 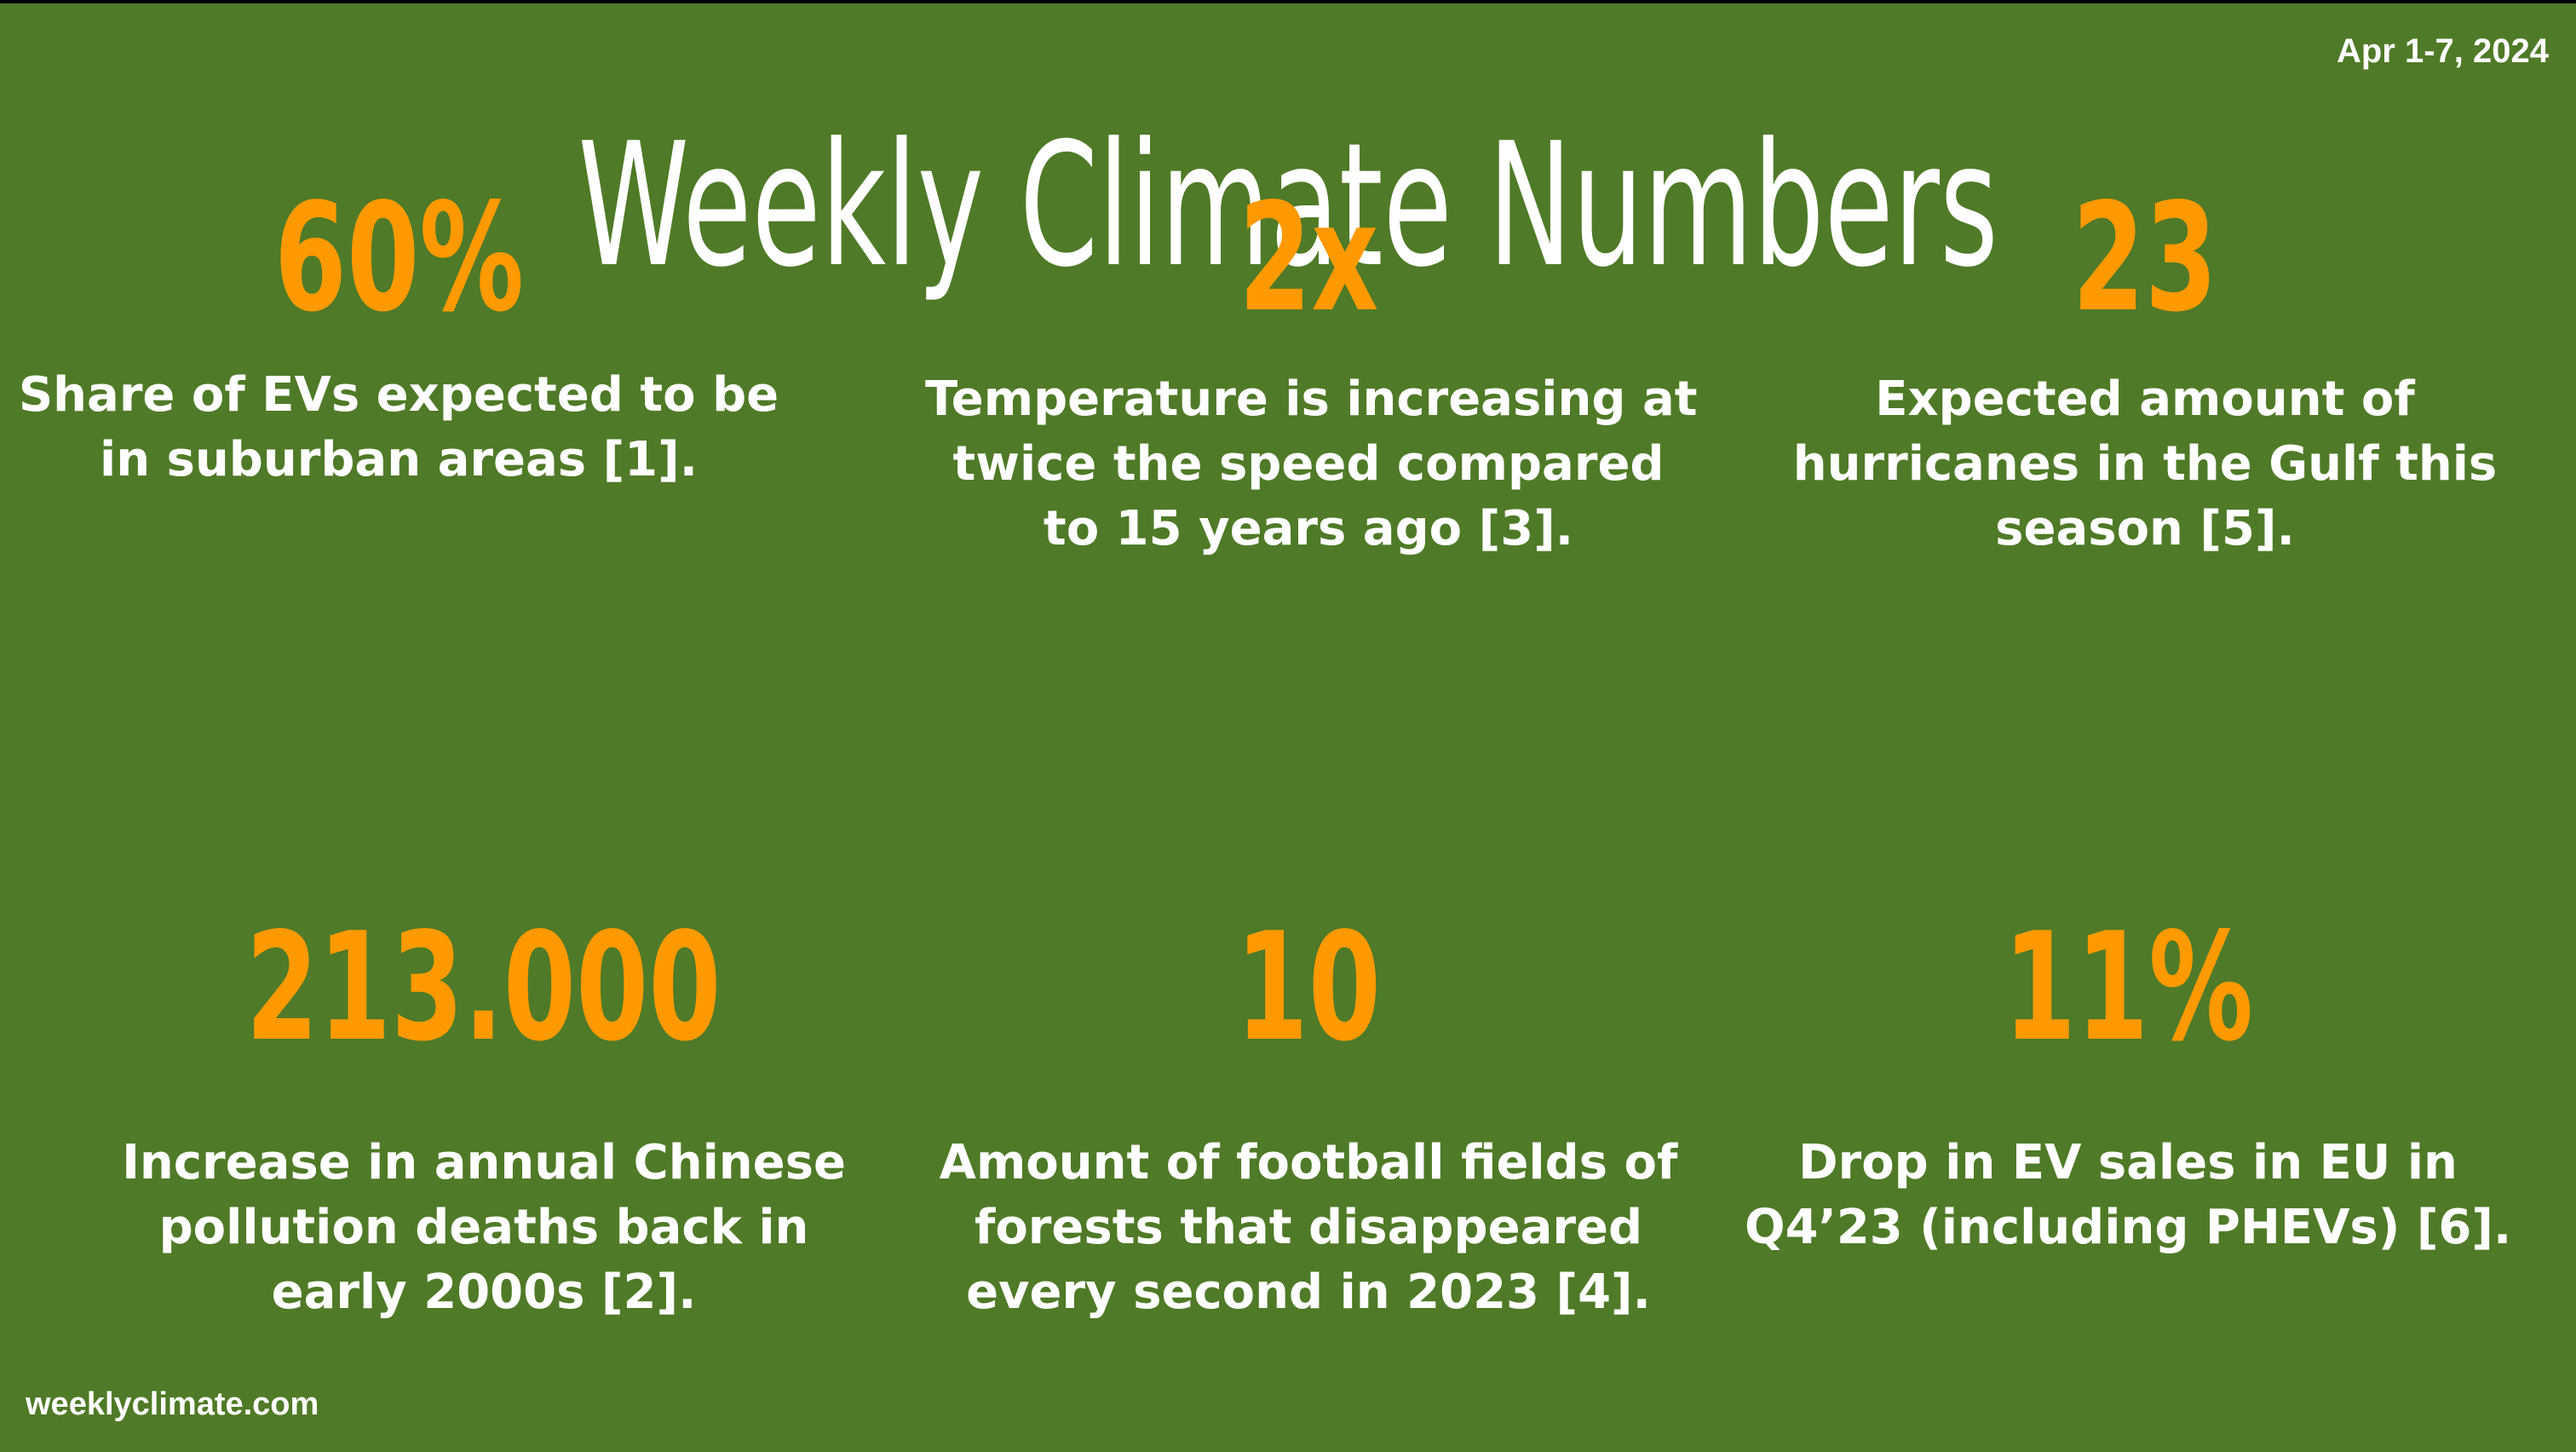 I want to click on stat-description-line: Q4’23 (including PHEVs) [6]., so click(x=2128, y=1227).